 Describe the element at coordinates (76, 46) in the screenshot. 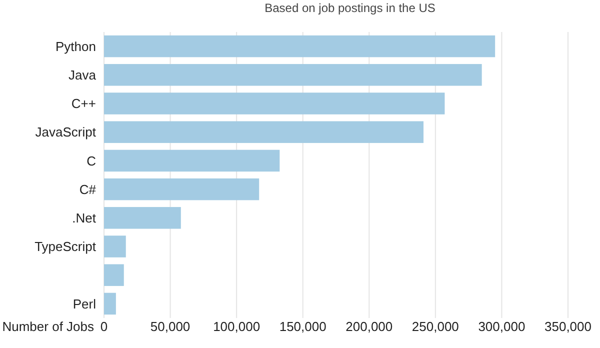

I see `y-tick-label: Python` at that location.